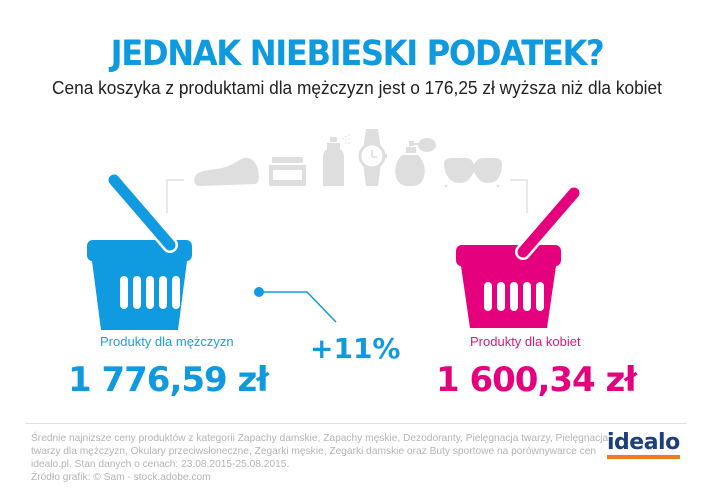 Image resolution: width=714 pixels, height=500 pixels. Describe the element at coordinates (643, 442) in the screenshot. I see `idealo-logo: idealo` at that location.